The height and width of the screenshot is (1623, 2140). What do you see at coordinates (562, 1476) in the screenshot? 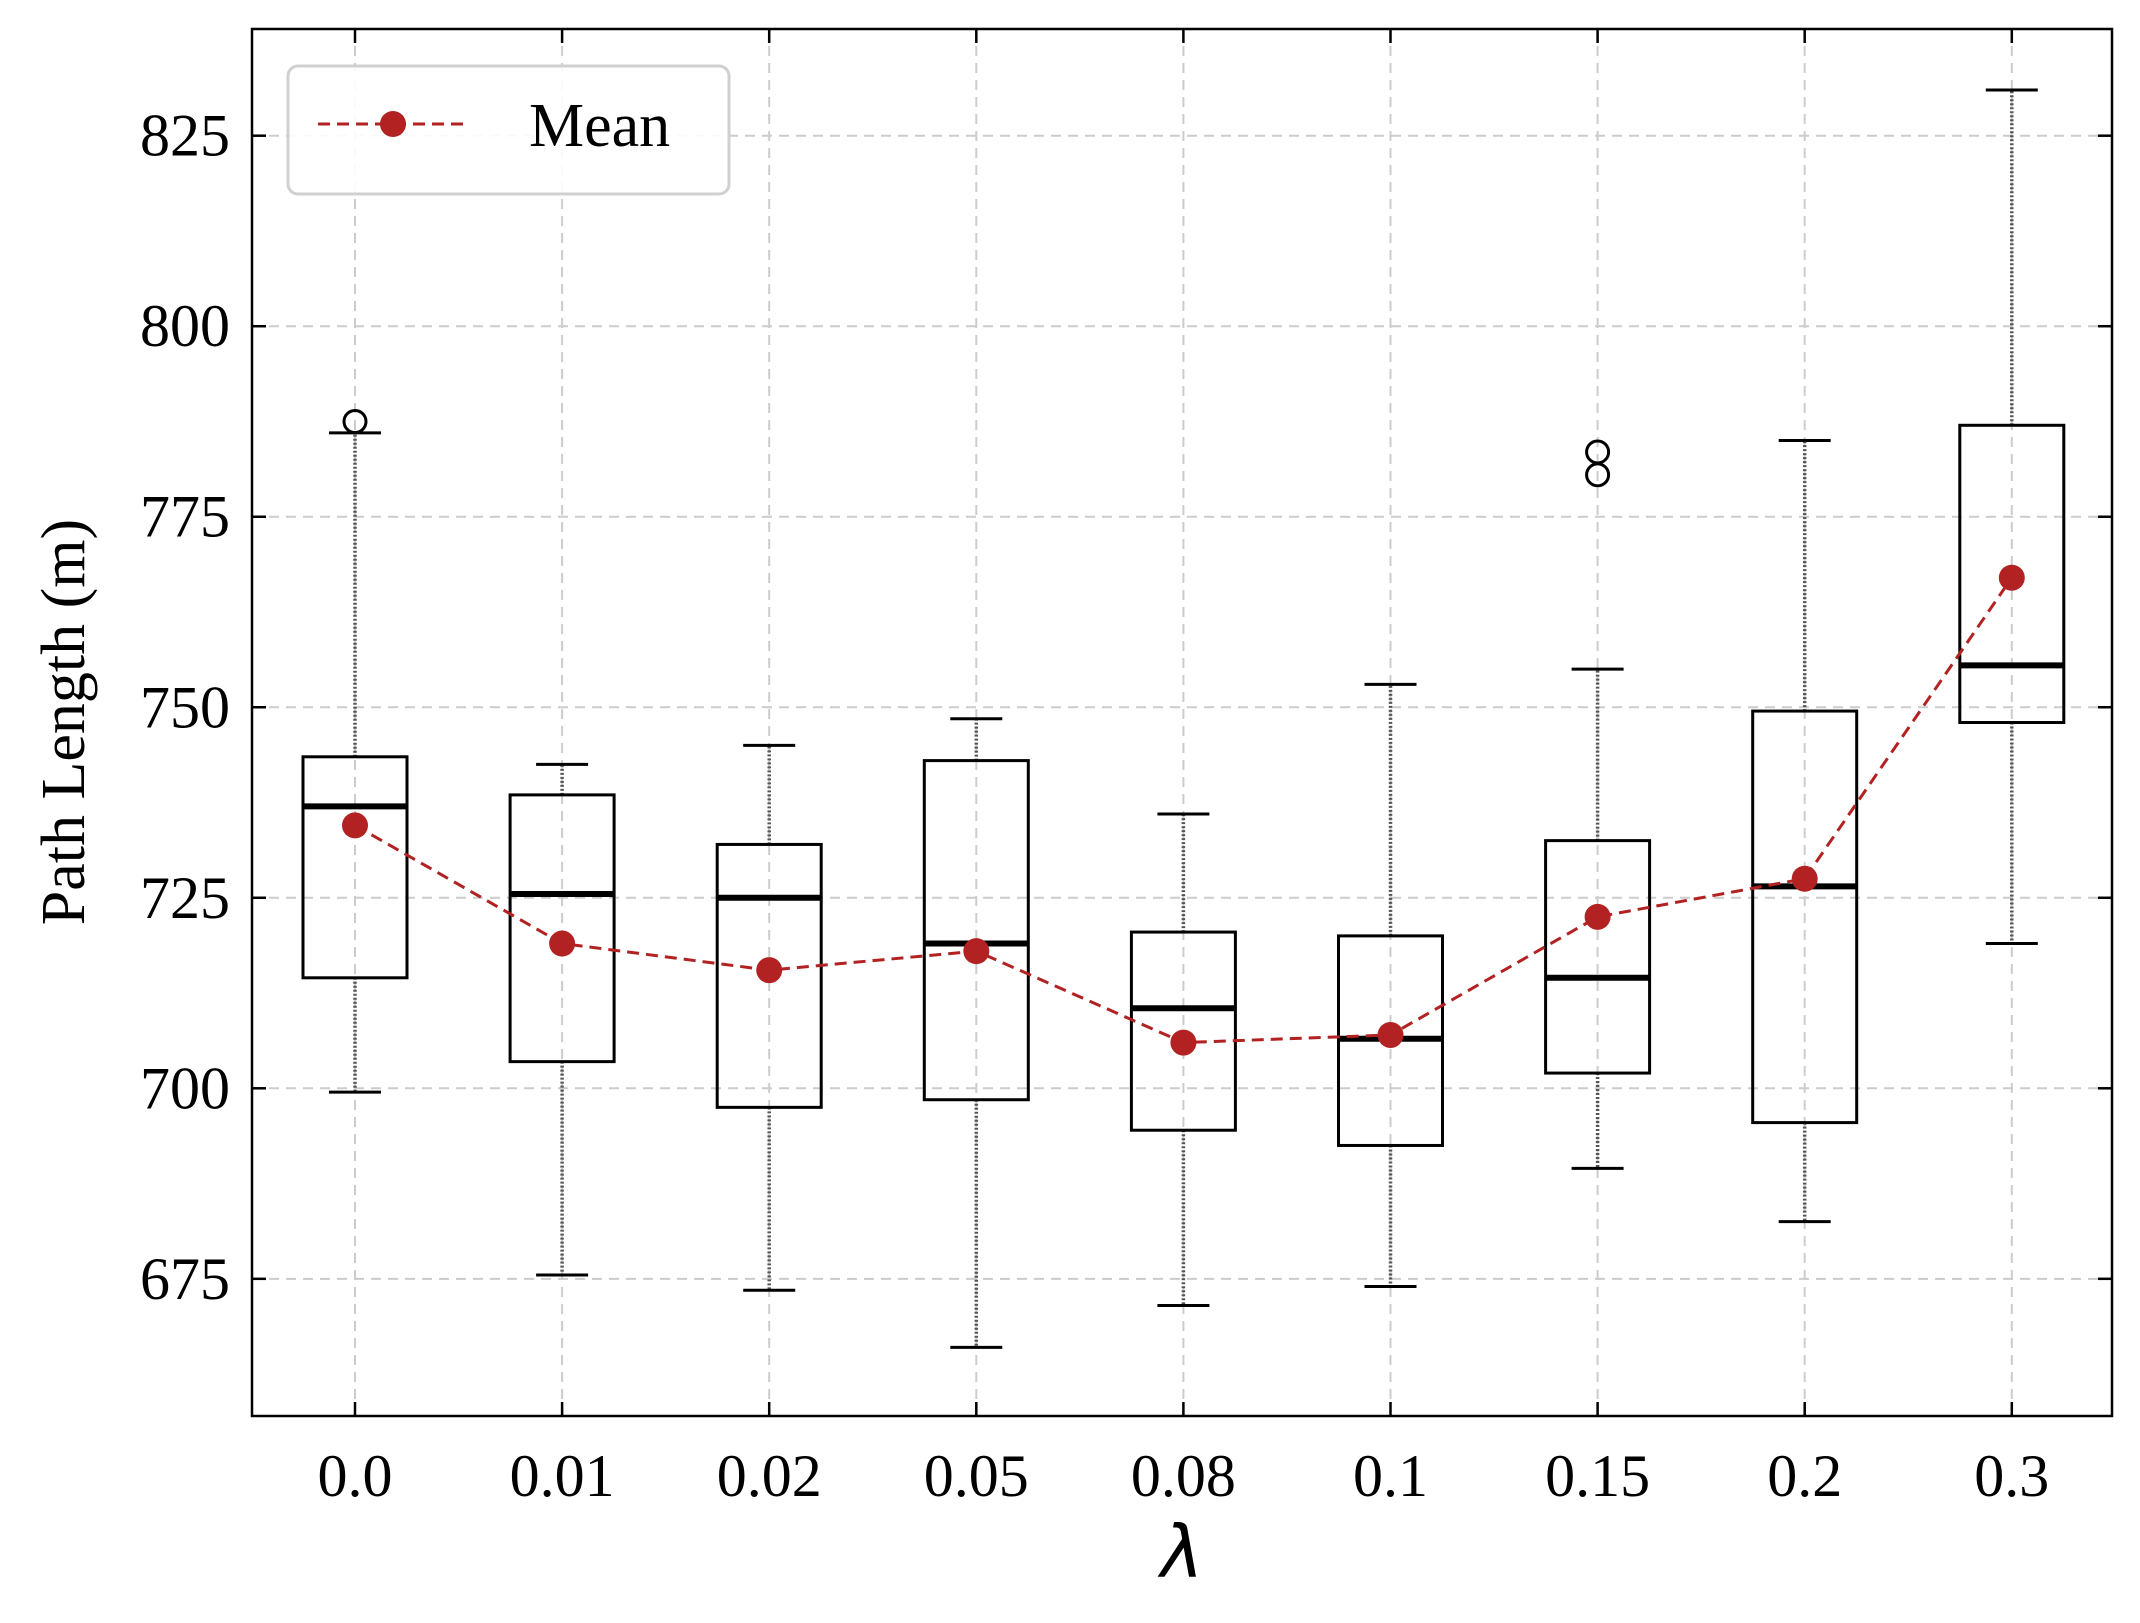
I see `x-tick-label: 0.01` at bounding box center [562, 1476].